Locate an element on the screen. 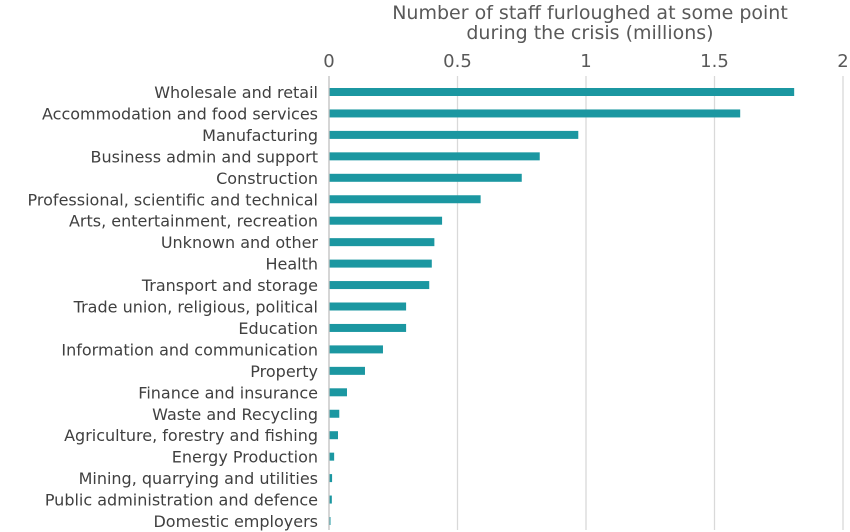 The height and width of the screenshot is (532, 850). x-tick-label: 2 is located at coordinates (842, 61).